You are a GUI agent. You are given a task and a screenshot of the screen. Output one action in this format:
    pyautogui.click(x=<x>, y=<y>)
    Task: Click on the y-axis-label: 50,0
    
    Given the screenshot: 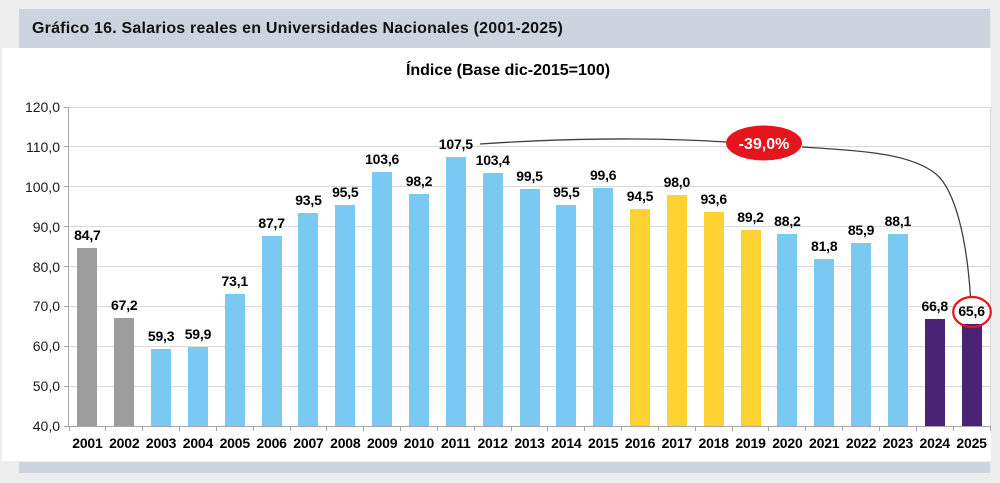 What is the action you would take?
    pyautogui.click(x=46, y=386)
    